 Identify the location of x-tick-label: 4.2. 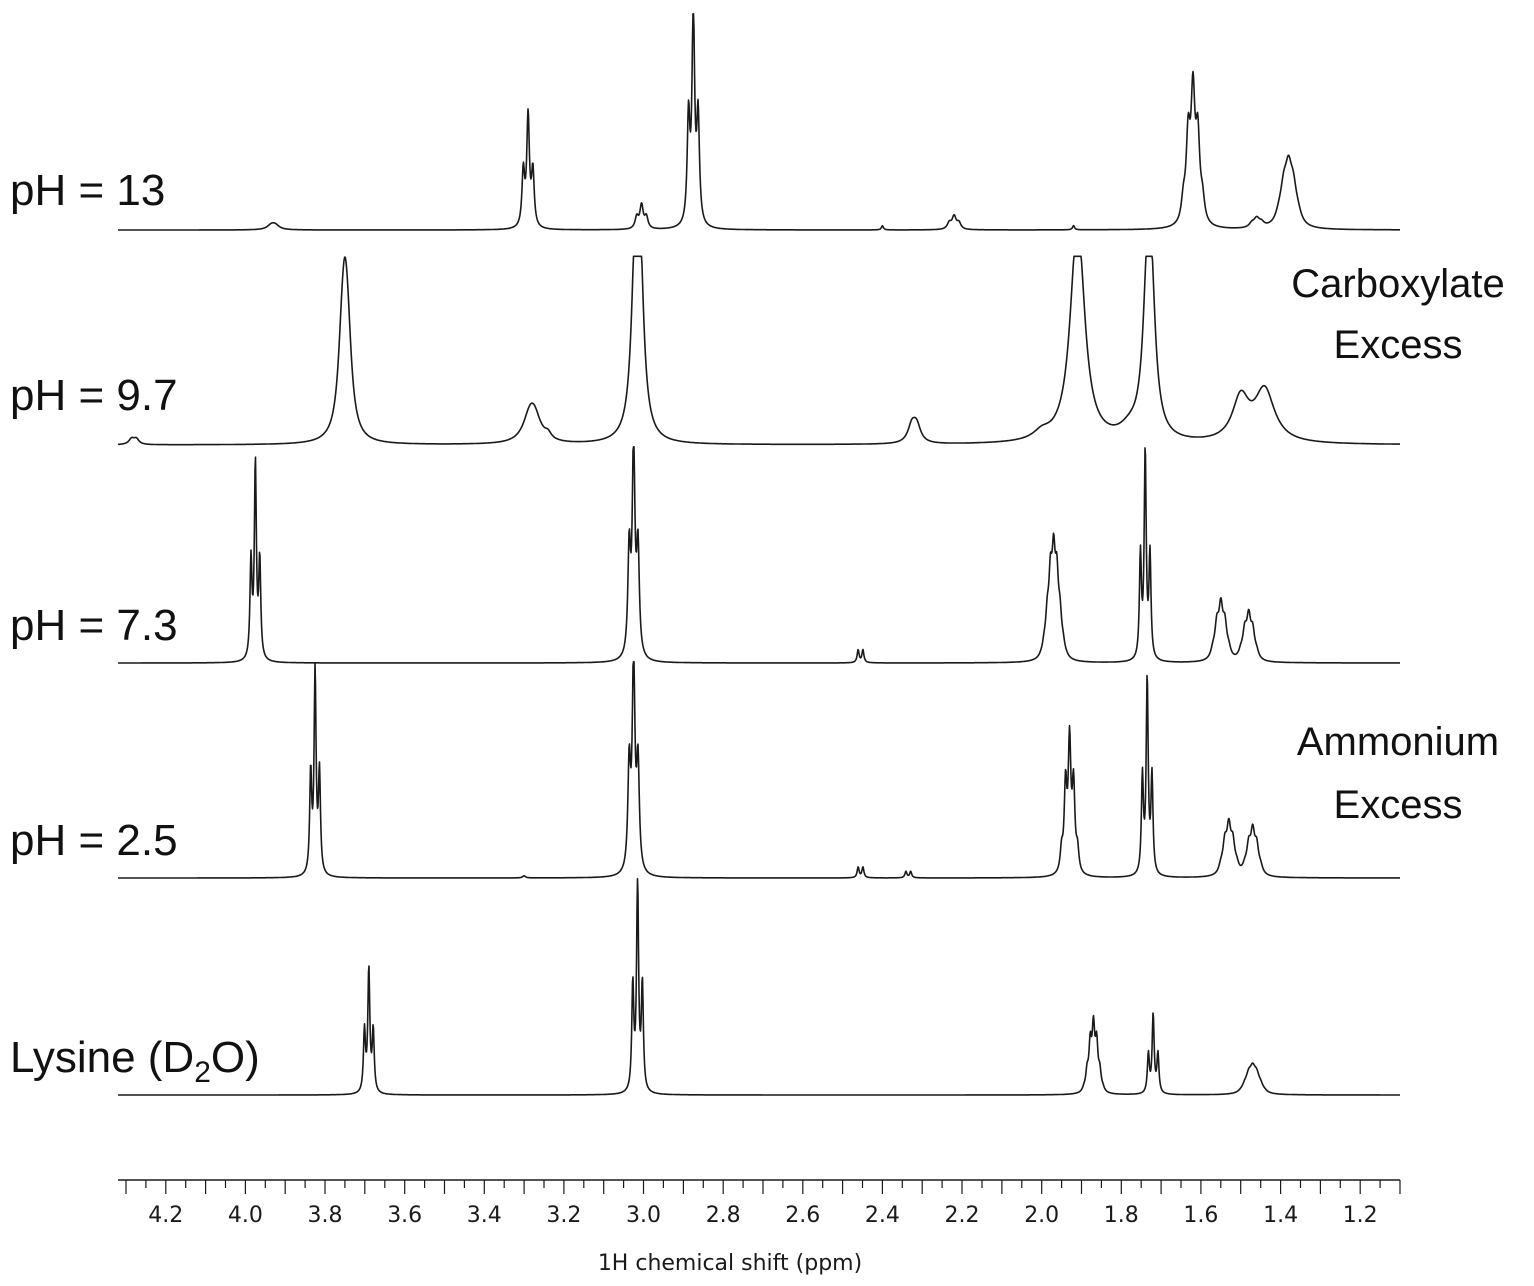
(165, 1215).